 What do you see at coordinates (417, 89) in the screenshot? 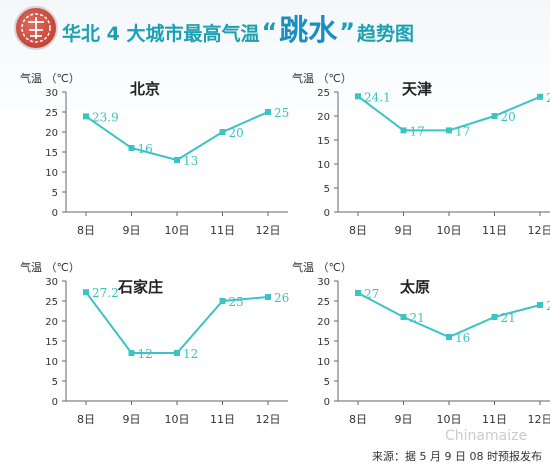
I see `city-name: 天津` at bounding box center [417, 89].